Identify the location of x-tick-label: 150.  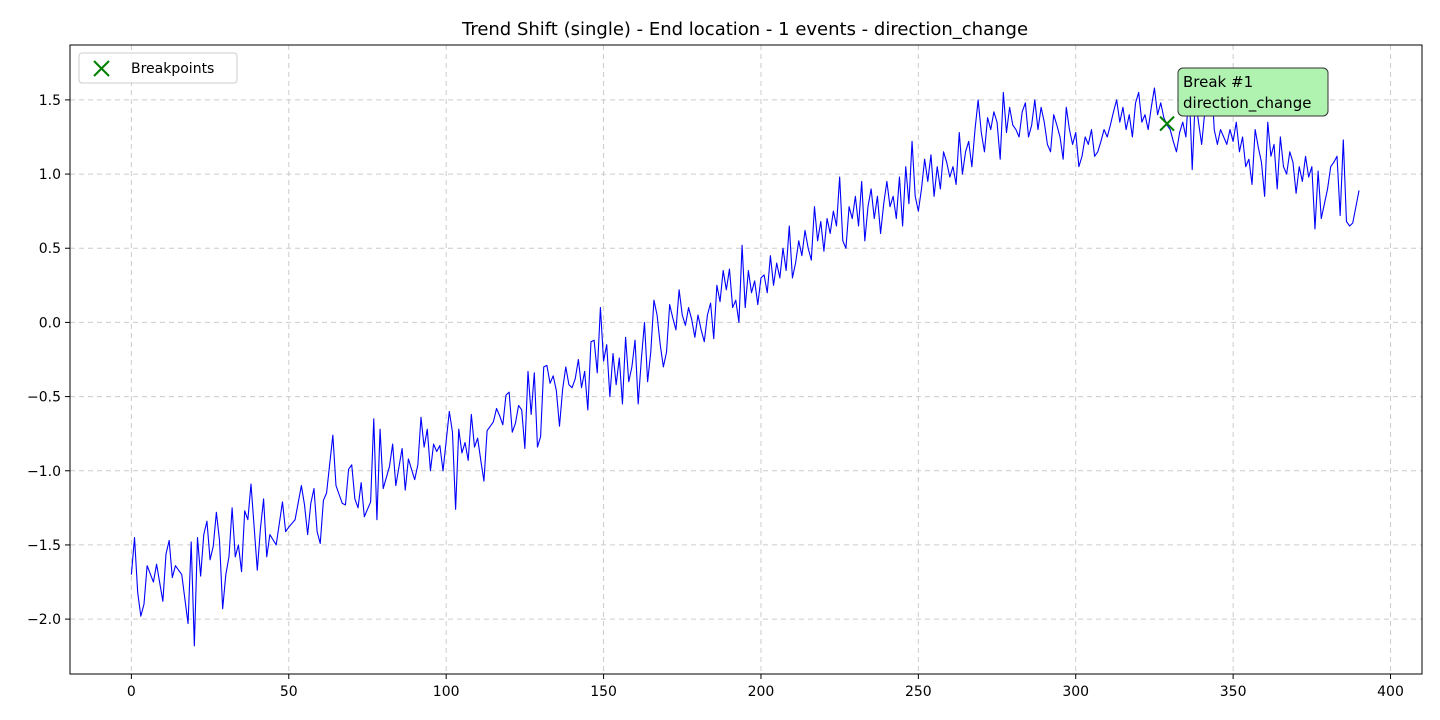
(603, 692).